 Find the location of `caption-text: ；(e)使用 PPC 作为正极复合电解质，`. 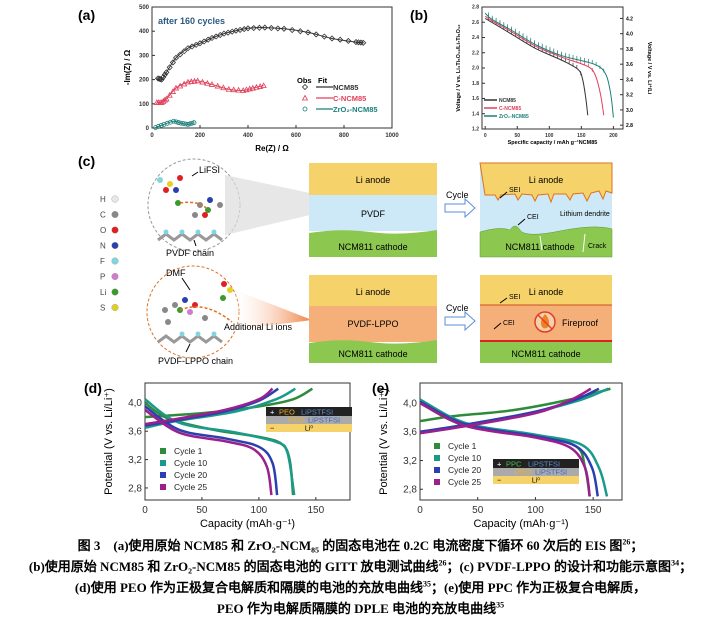

caption-text: ；(e)使用 PPC 作为正极复合电解质， is located at coordinates (538, 587).